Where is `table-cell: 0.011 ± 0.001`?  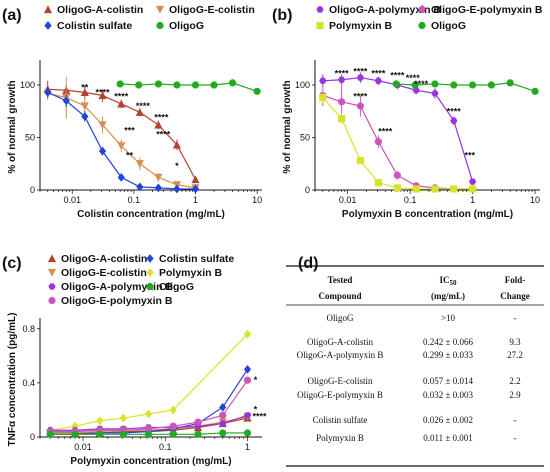
table-cell: 0.011 ± 0.001 is located at coordinates (448, 438).